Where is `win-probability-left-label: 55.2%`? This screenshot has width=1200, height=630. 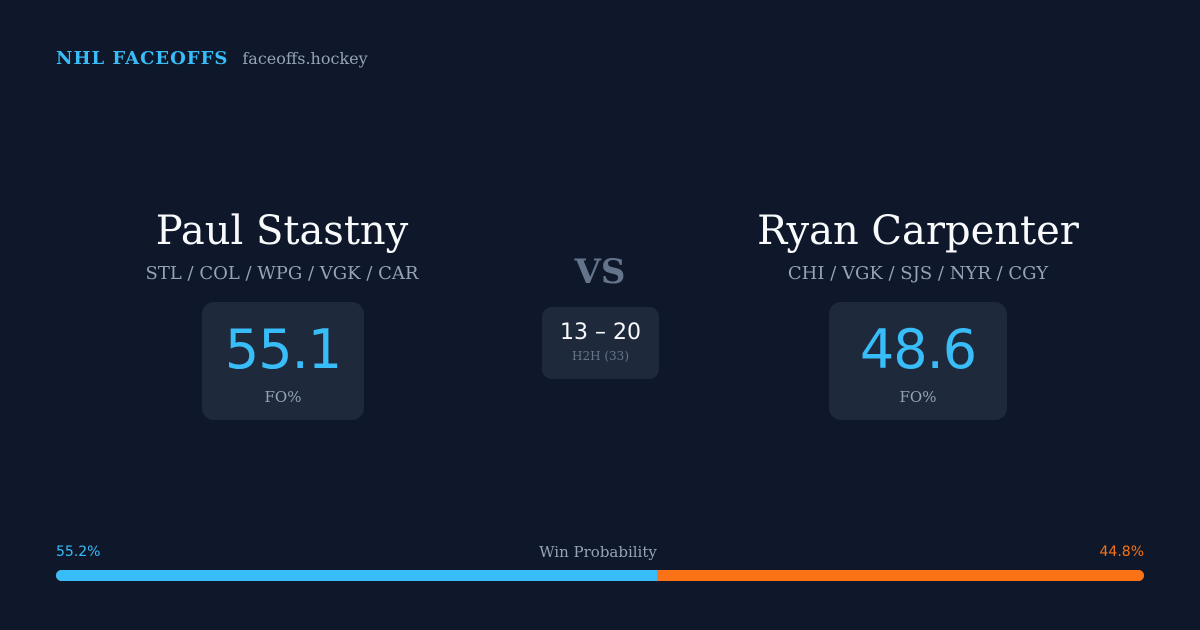 win-probability-left-label: 55.2% is located at coordinates (78, 552).